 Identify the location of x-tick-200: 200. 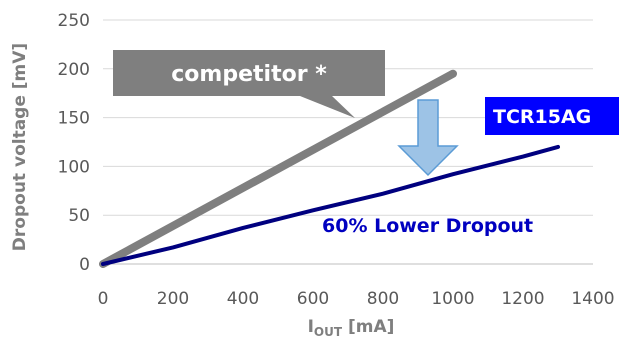
(173, 299).